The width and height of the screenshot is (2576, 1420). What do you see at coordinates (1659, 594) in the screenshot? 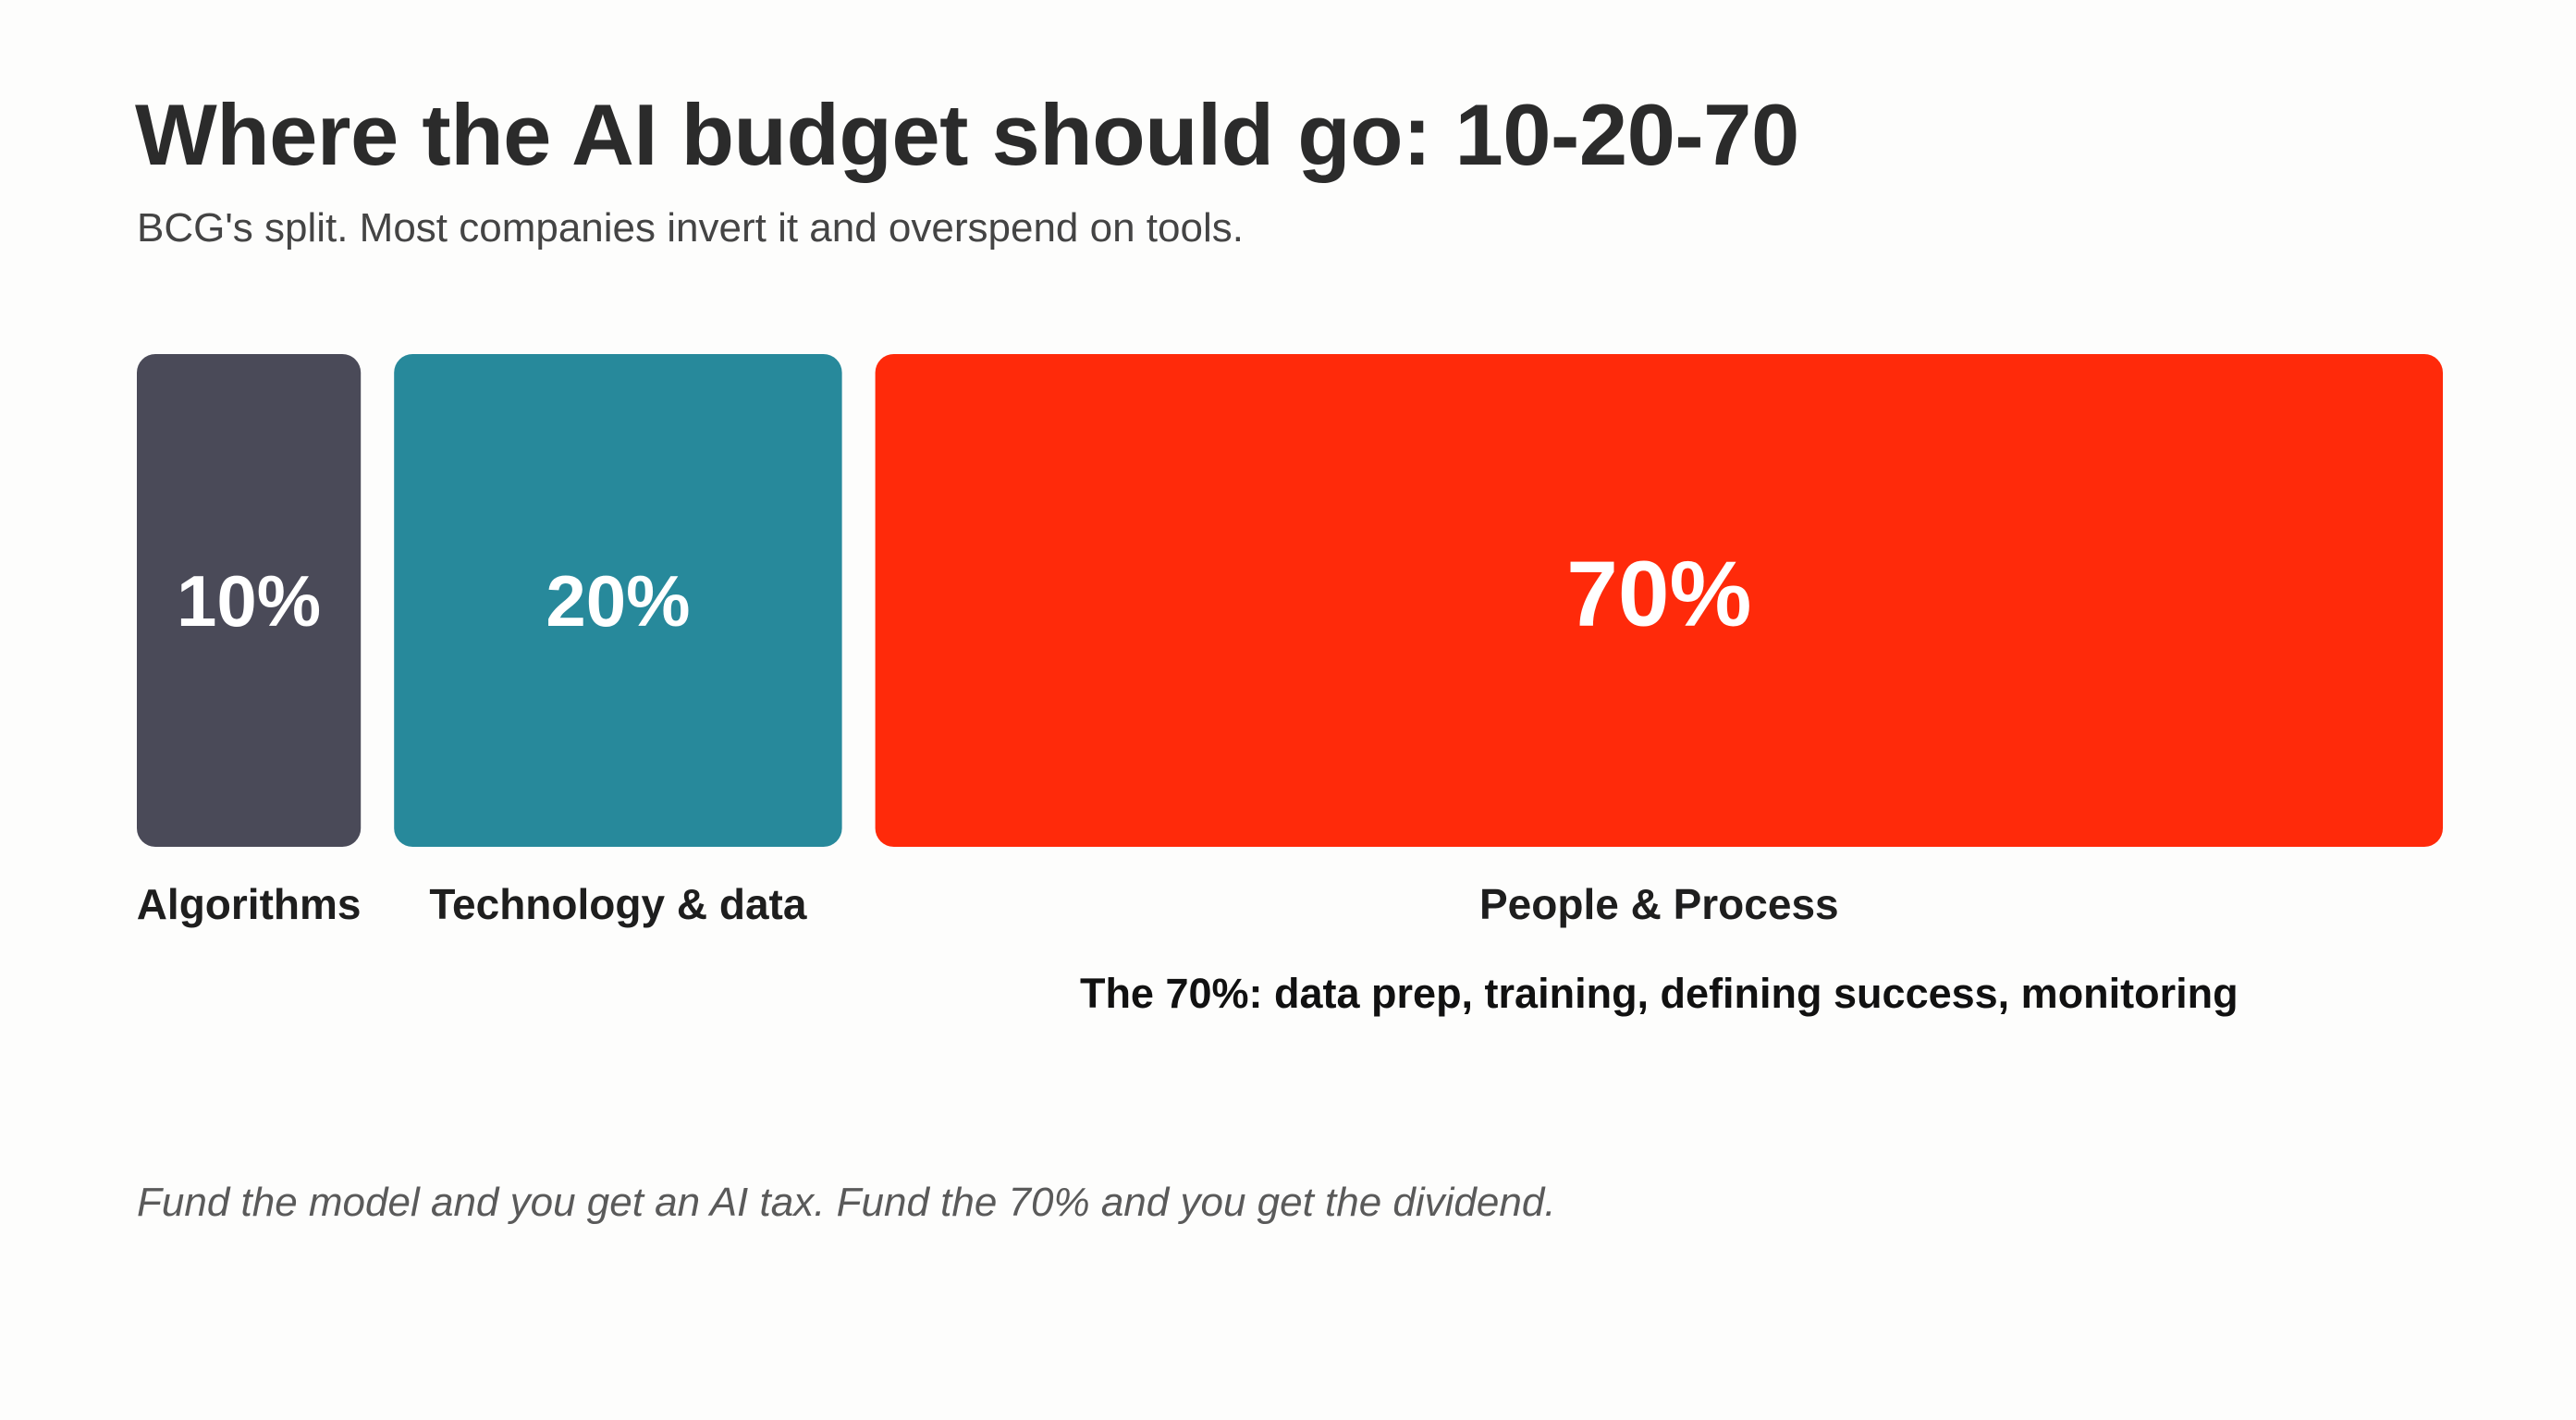
I see `value-label-people-and-process: 70%` at bounding box center [1659, 594].